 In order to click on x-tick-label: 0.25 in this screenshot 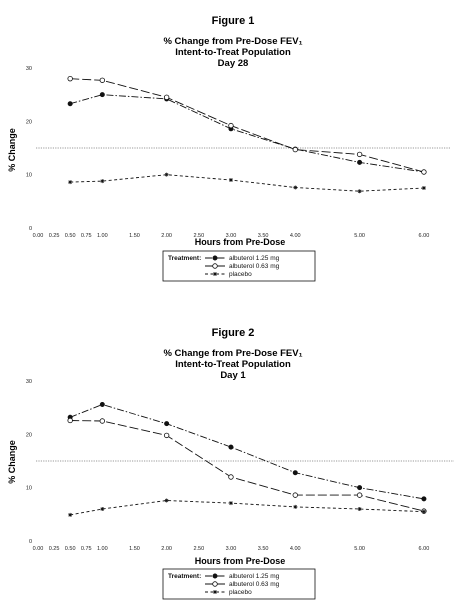, I will do `click(54, 236)`.